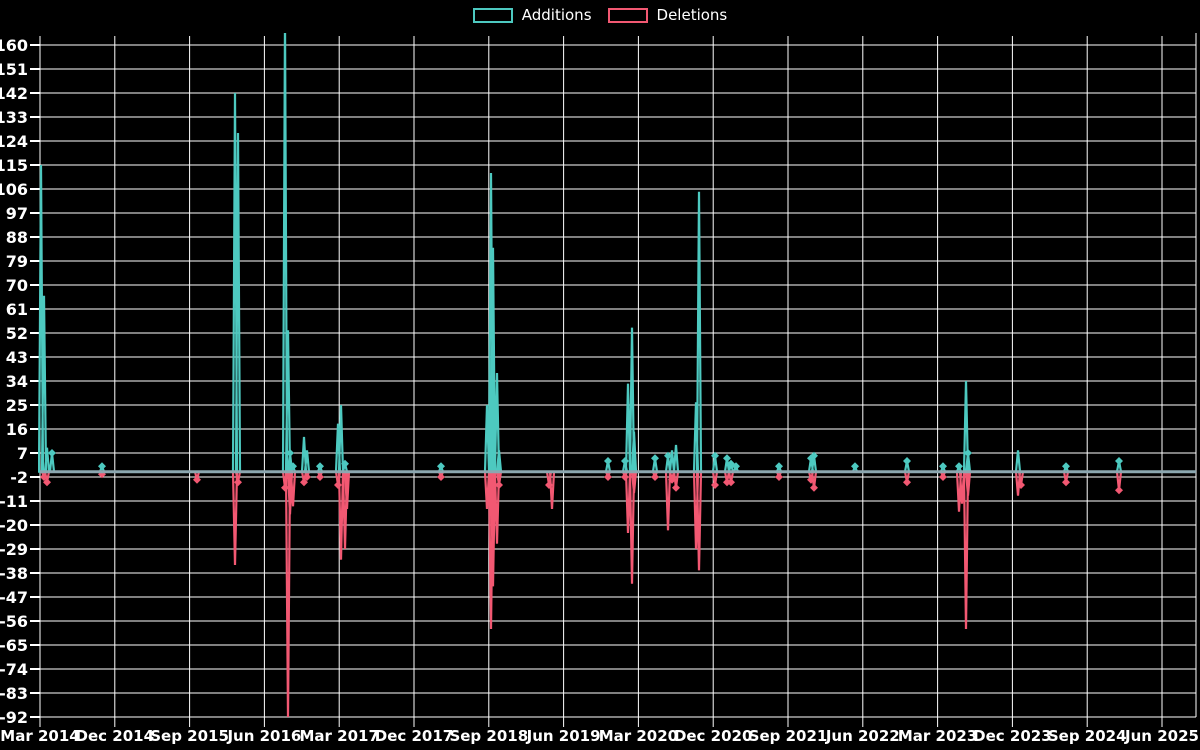 The height and width of the screenshot is (750, 1200). Describe the element at coordinates (17, 309) in the screenshot. I see `svg-text: 61` at that location.